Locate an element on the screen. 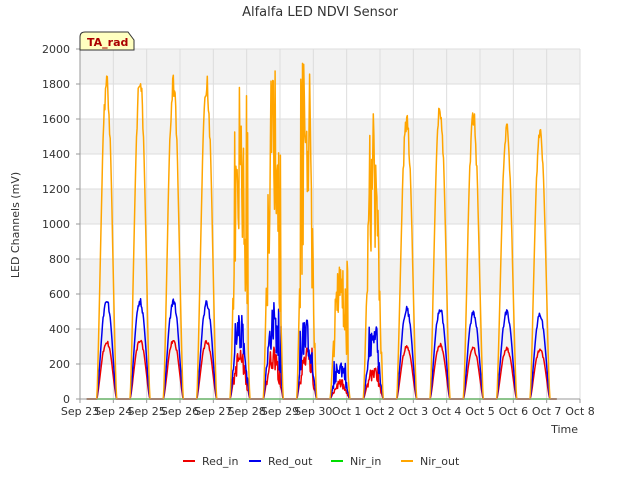 The image size is (640, 480). x-tick-label: Oct 3 is located at coordinates (414, 411).